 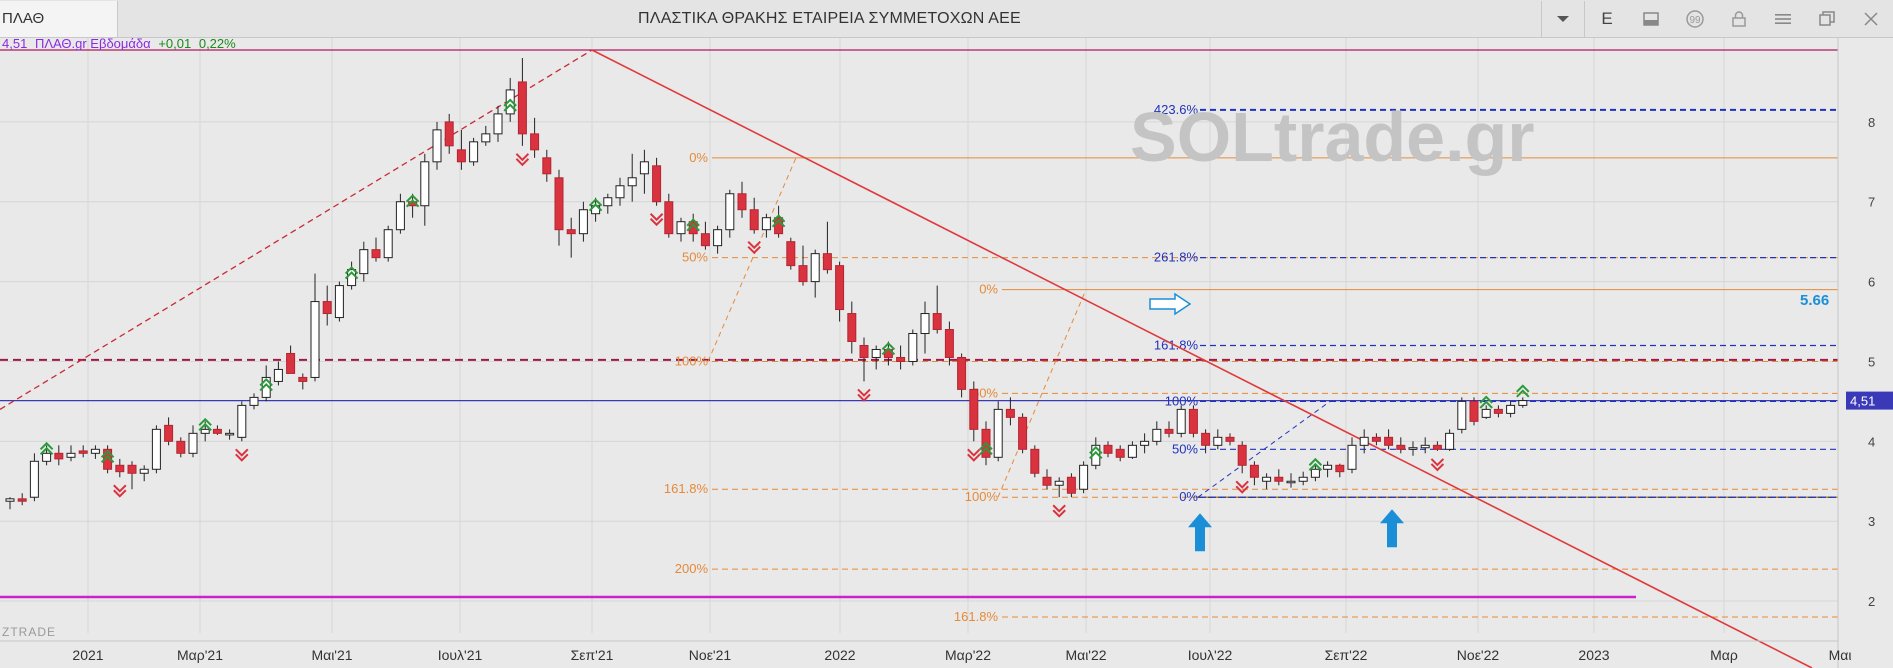 I want to click on info-source: ΠΛΑΘ.gr Εβδομάδα, so click(x=93, y=44).